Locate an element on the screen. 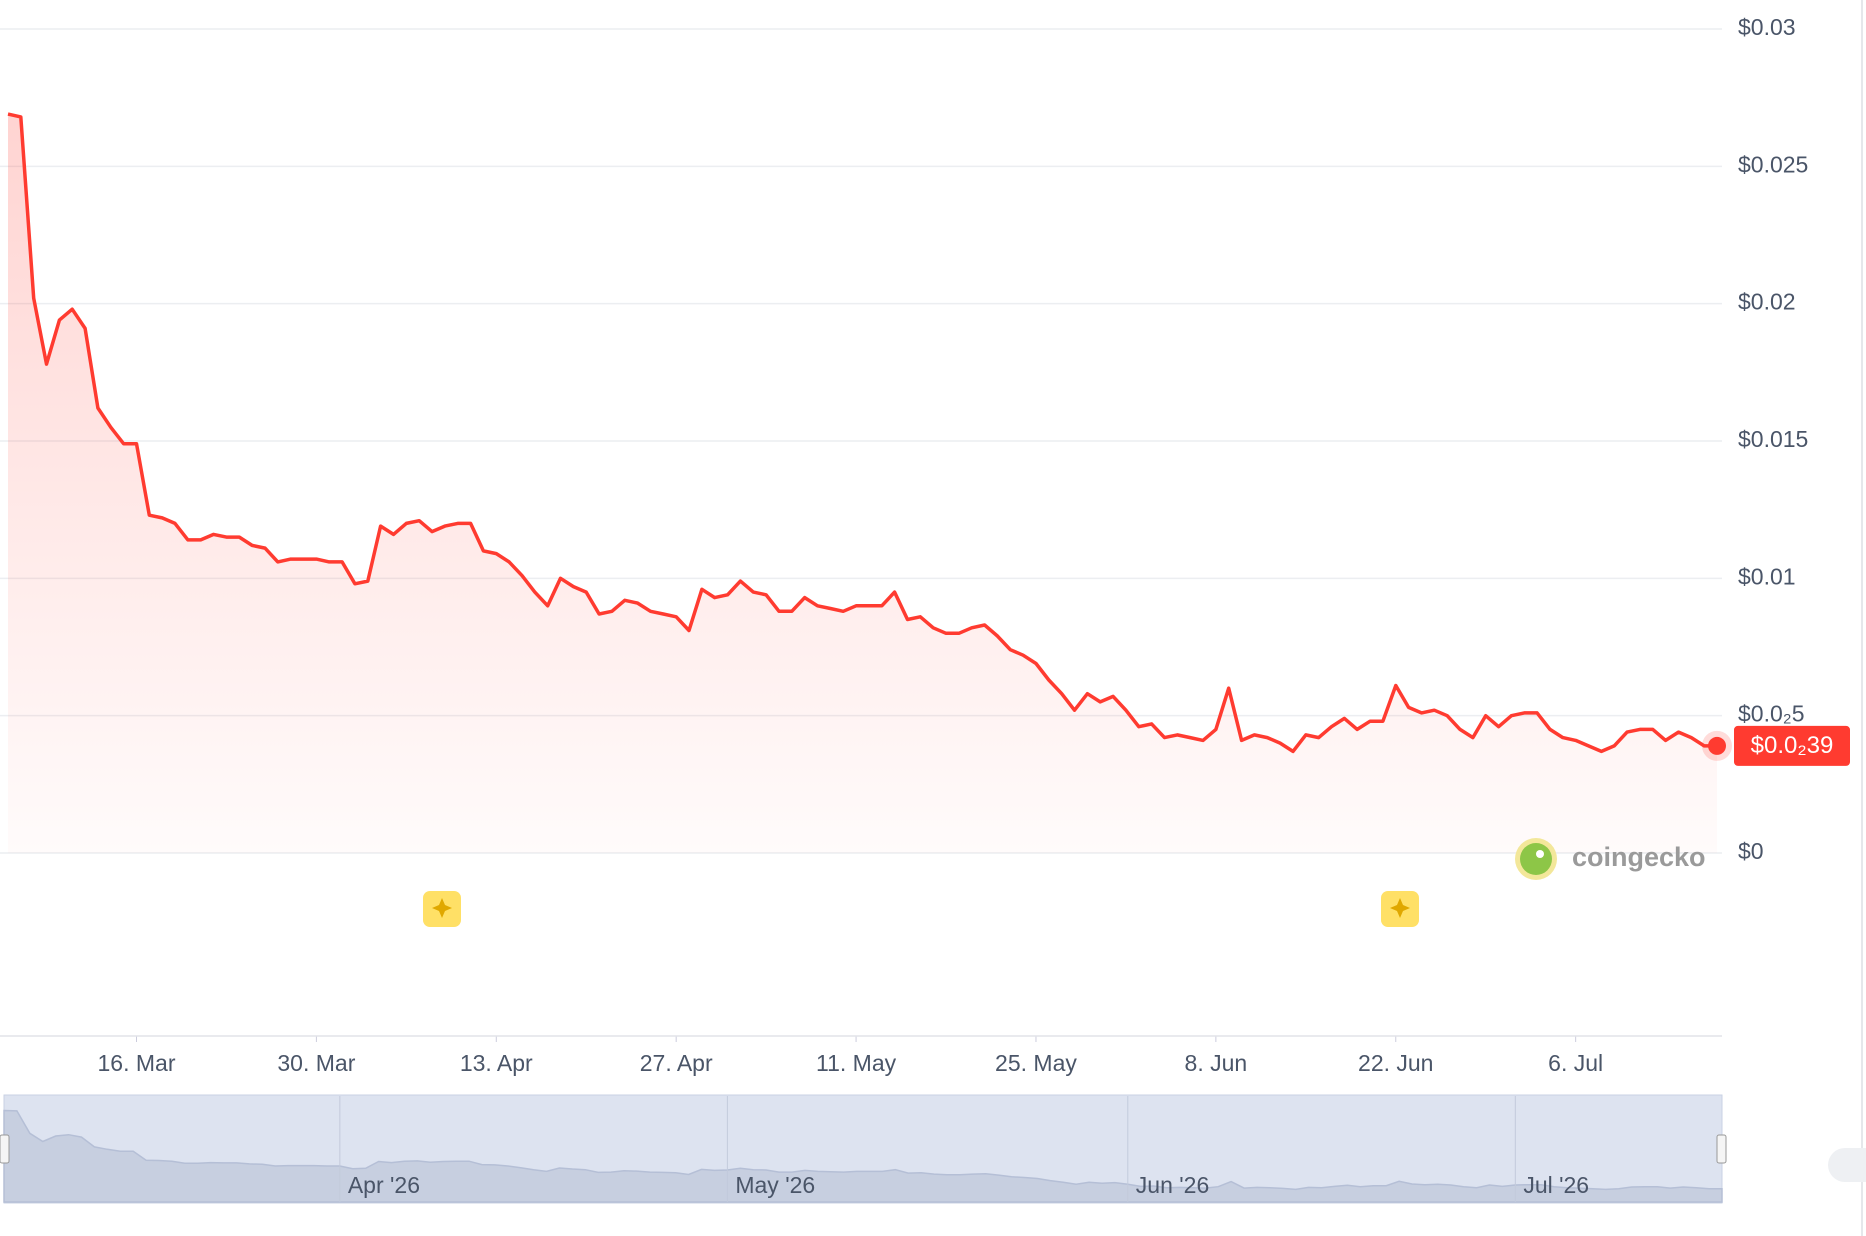 This screenshot has height=1236, width=1866. x-tick-label: 22. Jun is located at coordinates (1395, 1063).